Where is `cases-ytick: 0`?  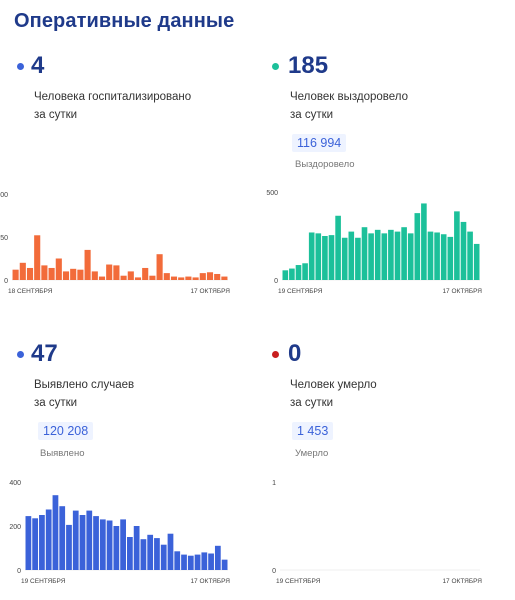 cases-ytick: 0 is located at coordinates (19, 571).